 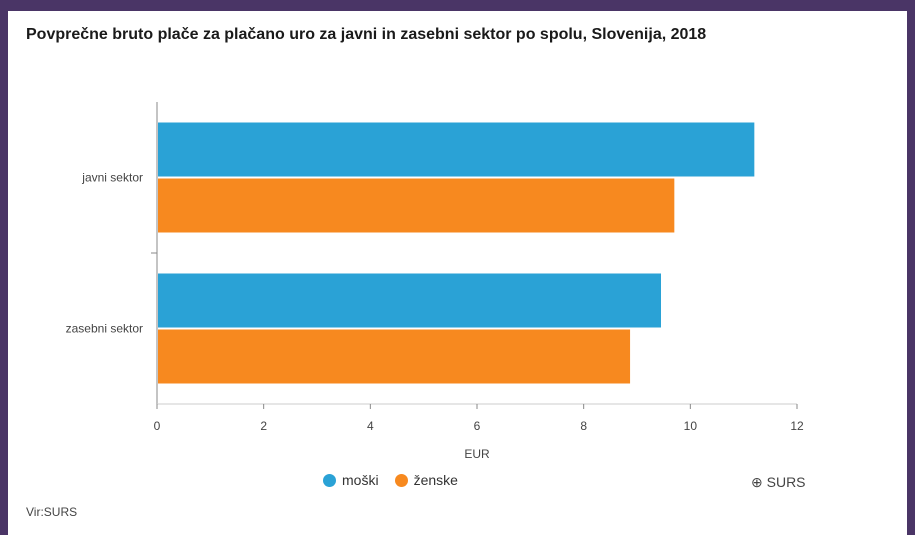 I want to click on legend-item-zenske: ženske, so click(x=426, y=480).